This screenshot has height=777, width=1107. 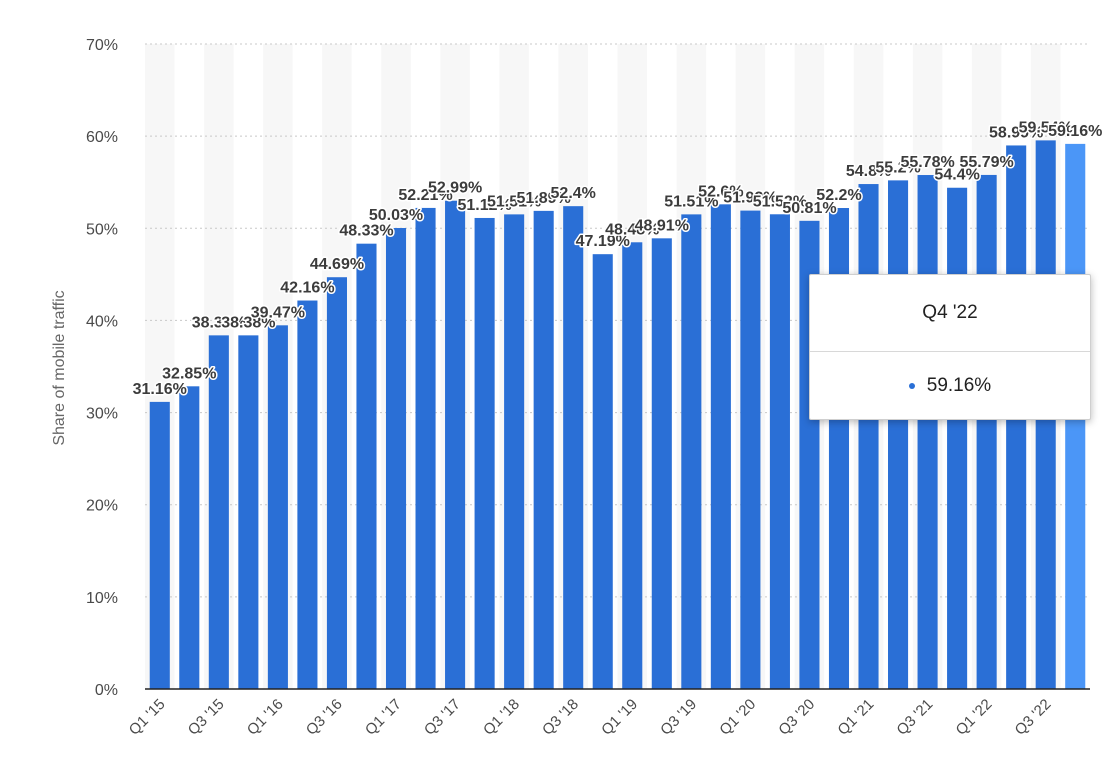 I want to click on data-label: 51.52%, so click(x=780, y=201).